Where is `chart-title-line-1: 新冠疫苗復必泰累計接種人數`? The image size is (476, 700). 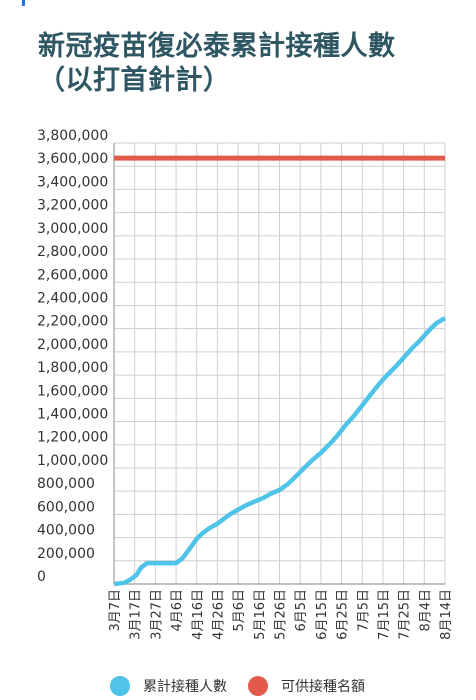
chart-title-line-1: 新冠疫苗復必泰累計接種人數 is located at coordinates (217, 46).